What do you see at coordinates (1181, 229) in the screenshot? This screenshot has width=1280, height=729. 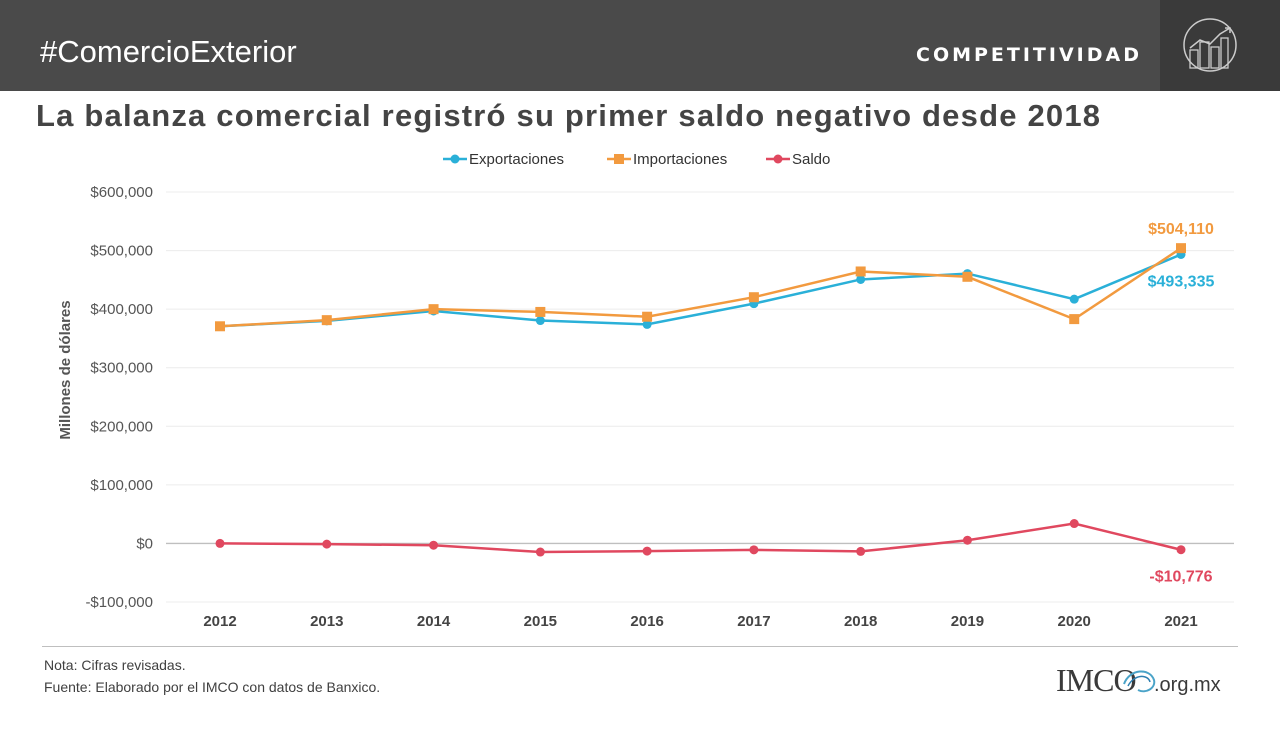 I see `data-label: $504,110` at bounding box center [1181, 229].